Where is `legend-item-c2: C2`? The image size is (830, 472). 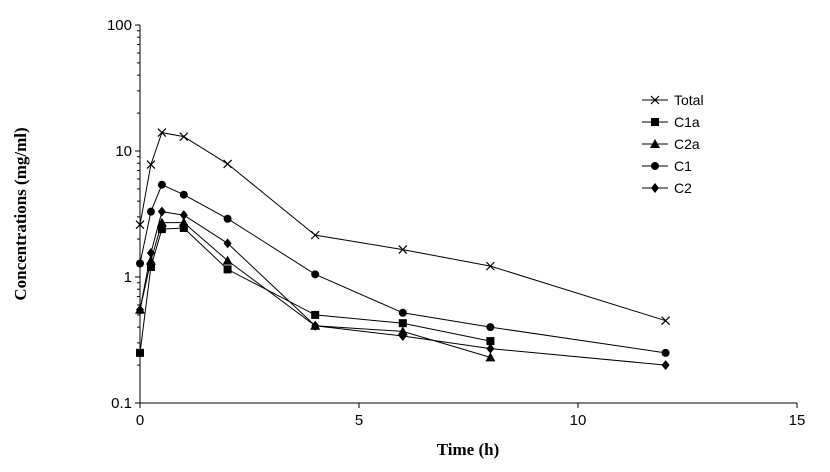
legend-item-c2: C2 is located at coordinates (667, 188).